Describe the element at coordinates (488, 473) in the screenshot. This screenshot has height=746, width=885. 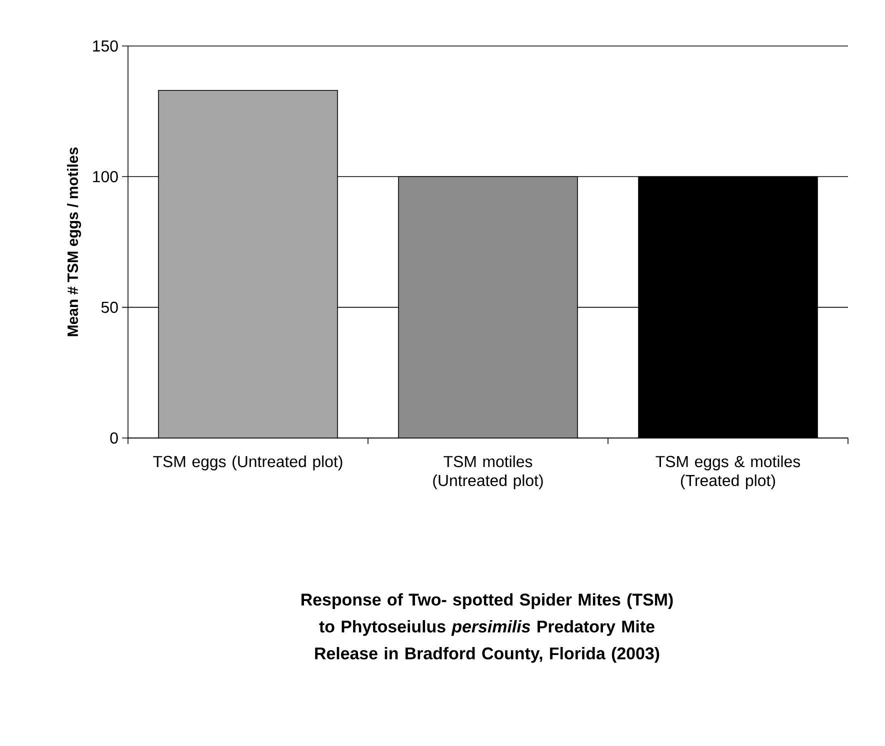
I see `x-tick-label: TSM motiles (Untreated plot)` at that location.